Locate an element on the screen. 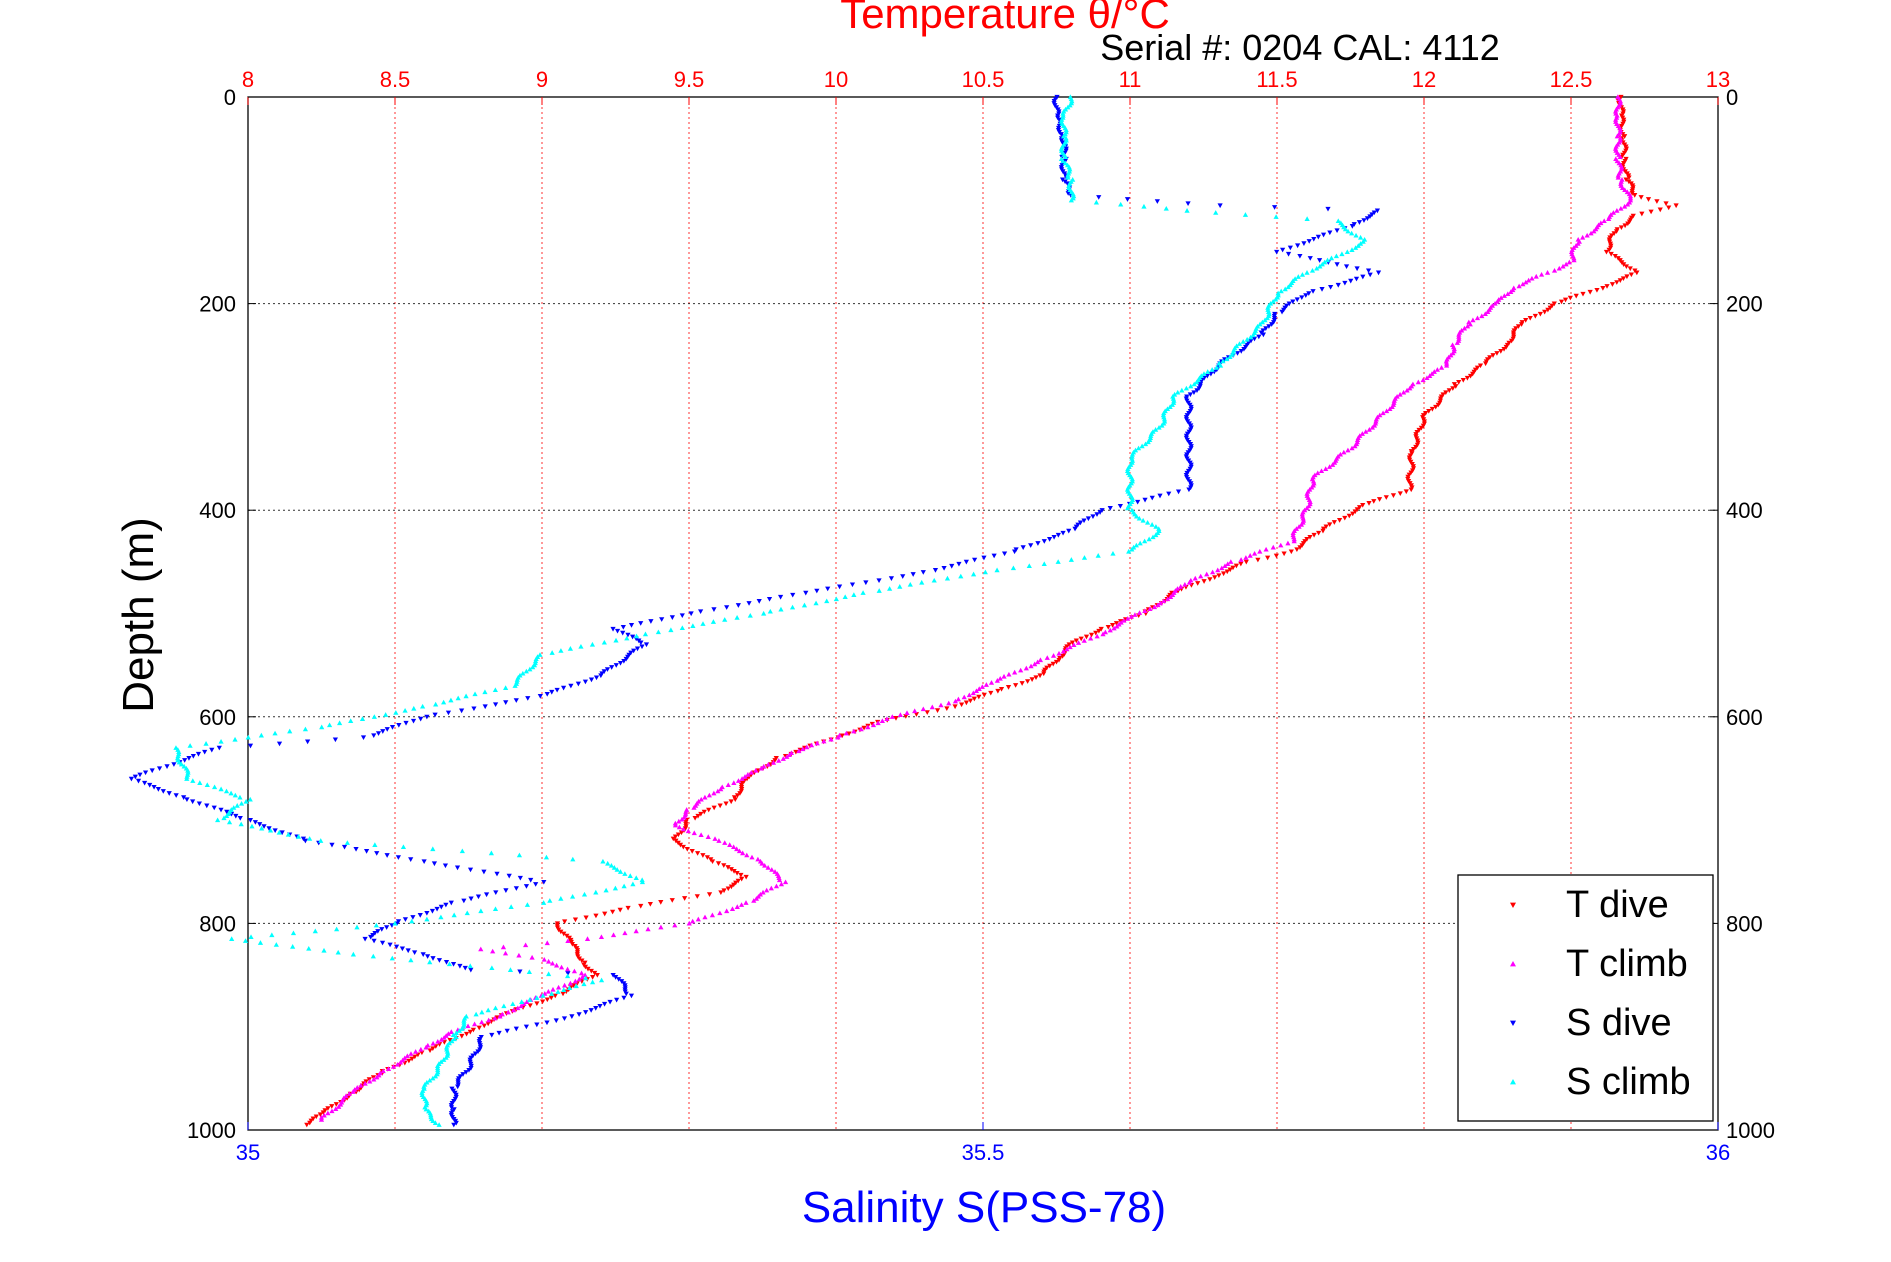 This screenshot has width=1891, height=1262. left-tick-label: 800 is located at coordinates (217, 923).